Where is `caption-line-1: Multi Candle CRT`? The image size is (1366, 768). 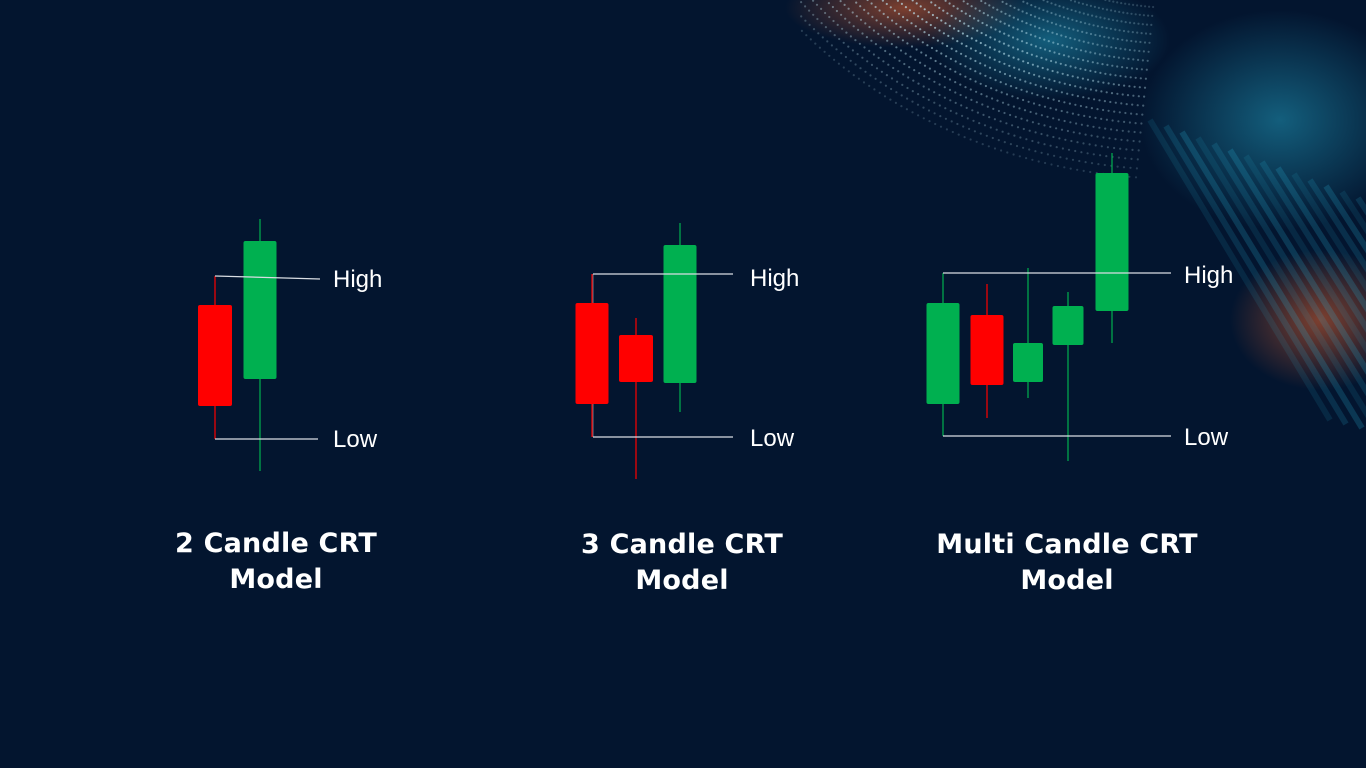
caption-line-1: Multi Candle CRT is located at coordinates (1067, 544).